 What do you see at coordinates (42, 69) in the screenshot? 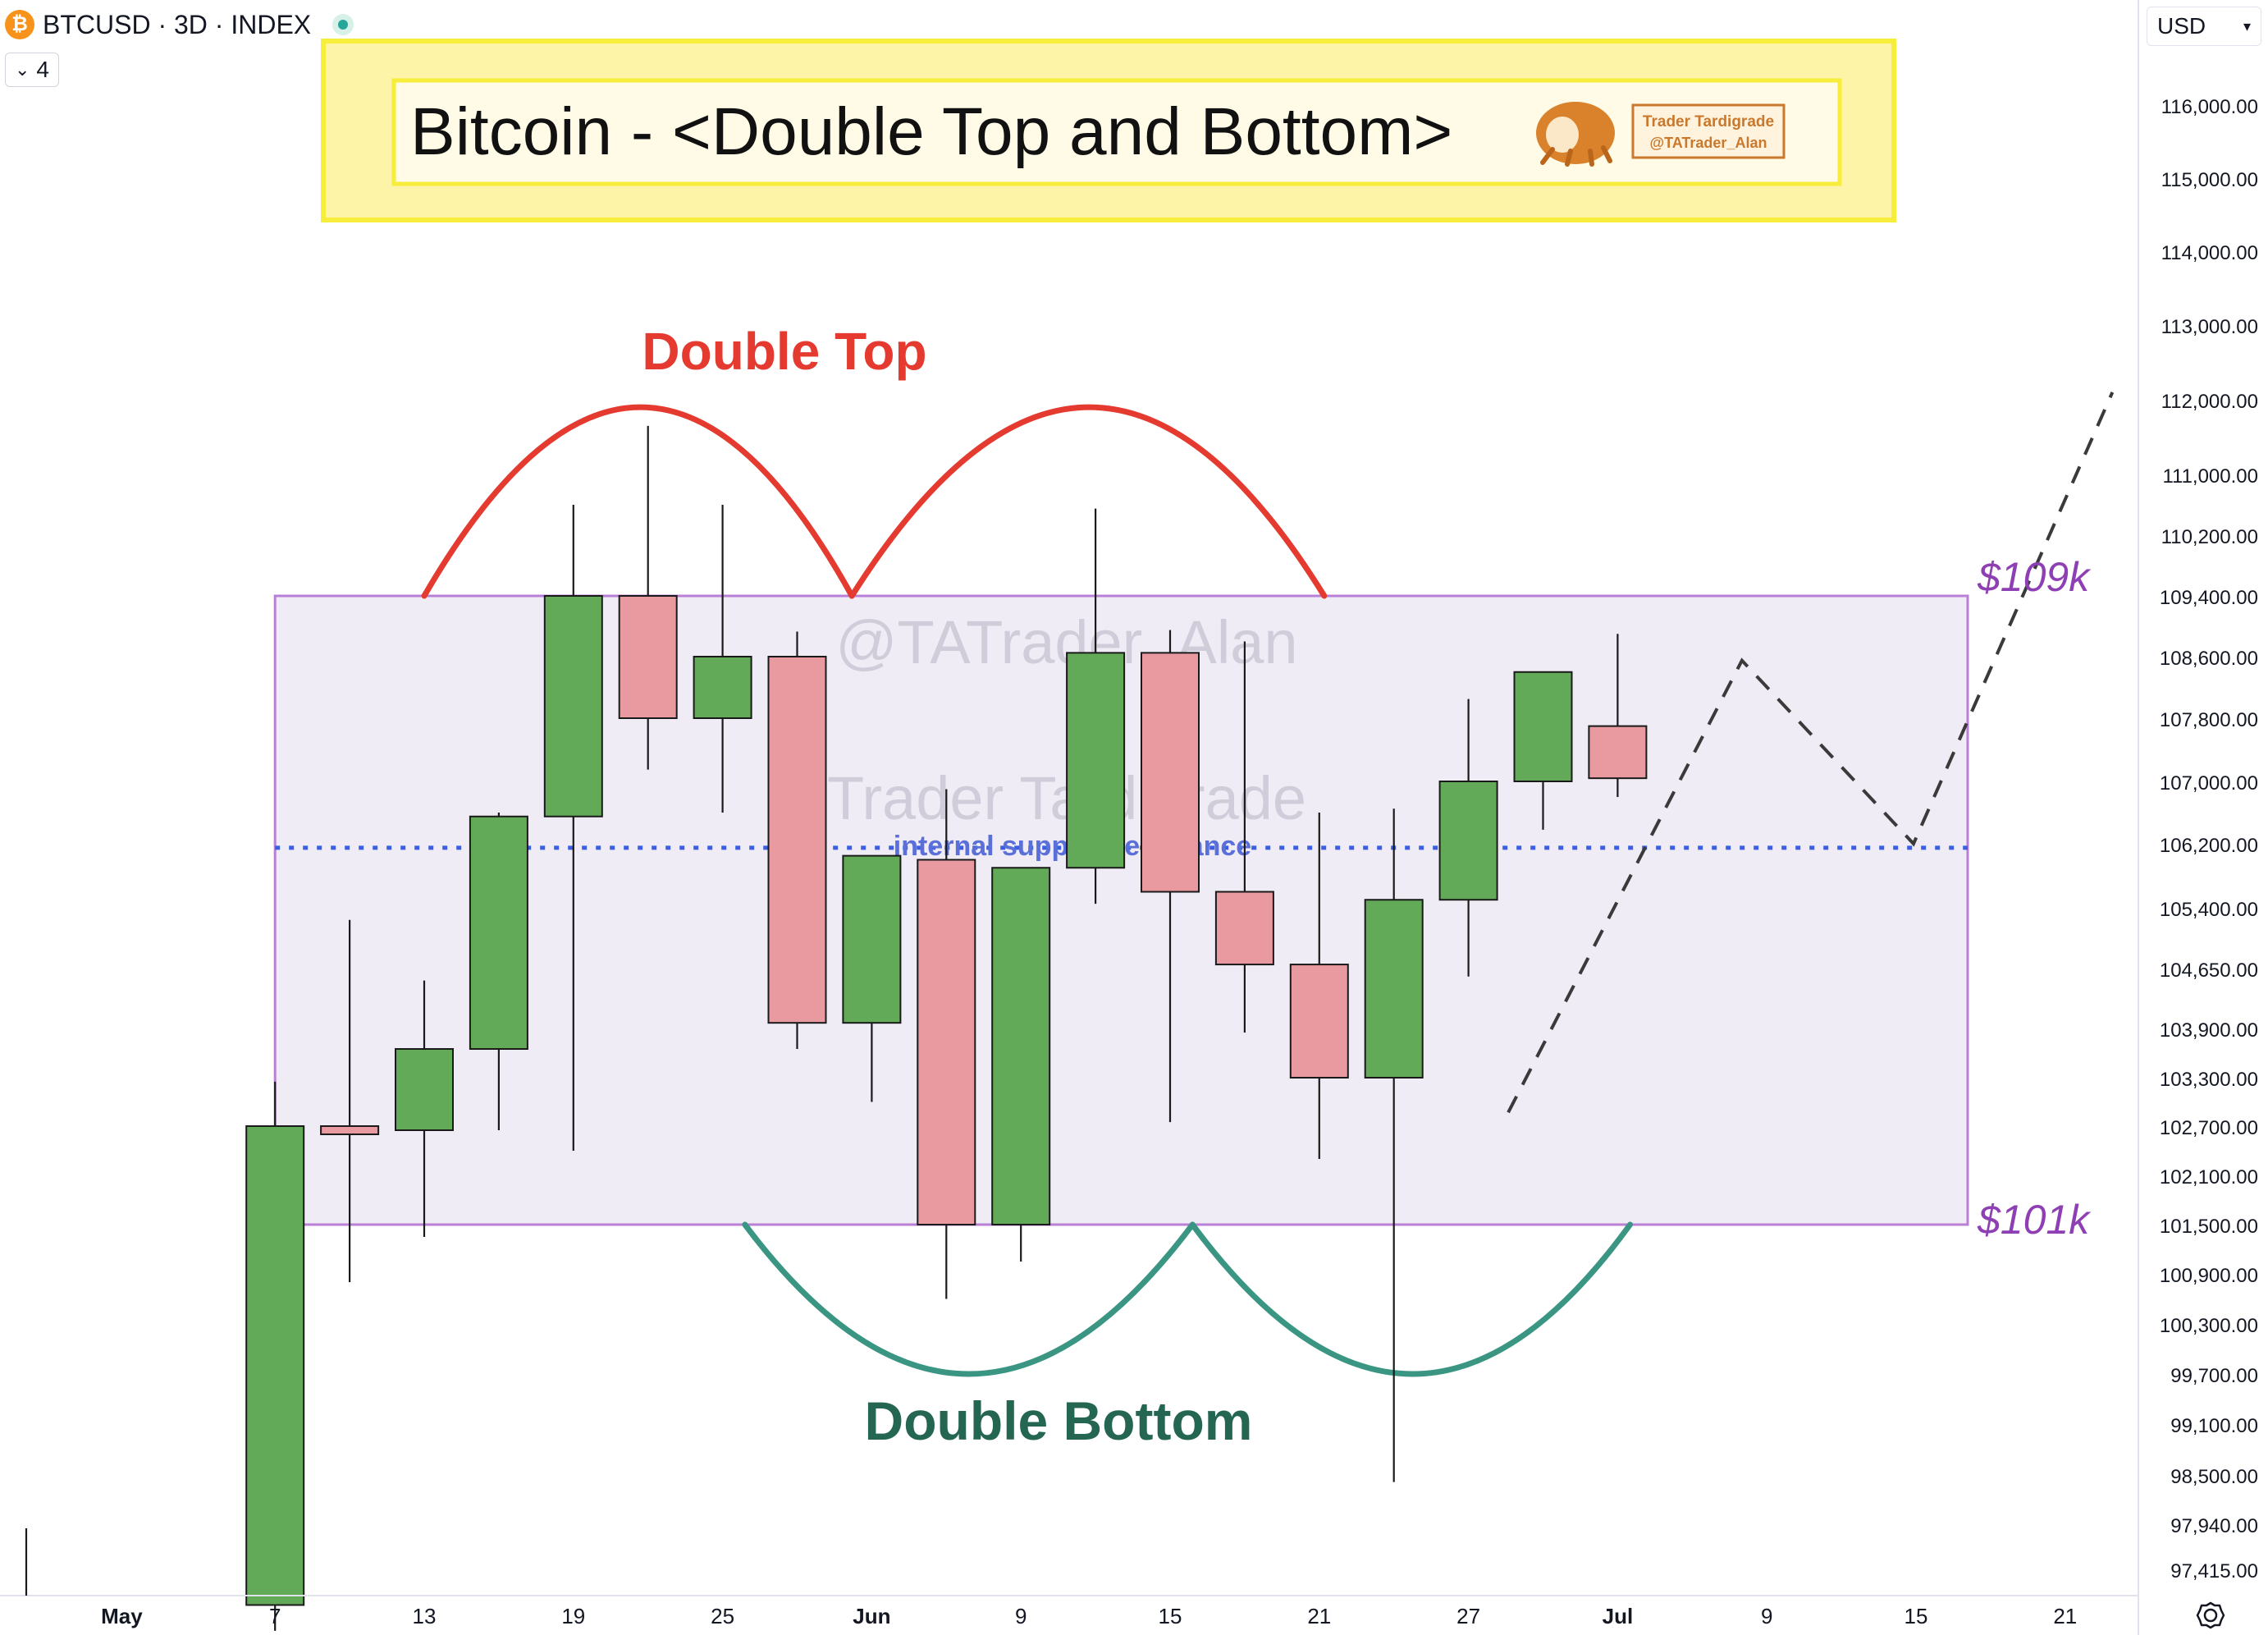
I see `indicator-count: 4` at bounding box center [42, 69].